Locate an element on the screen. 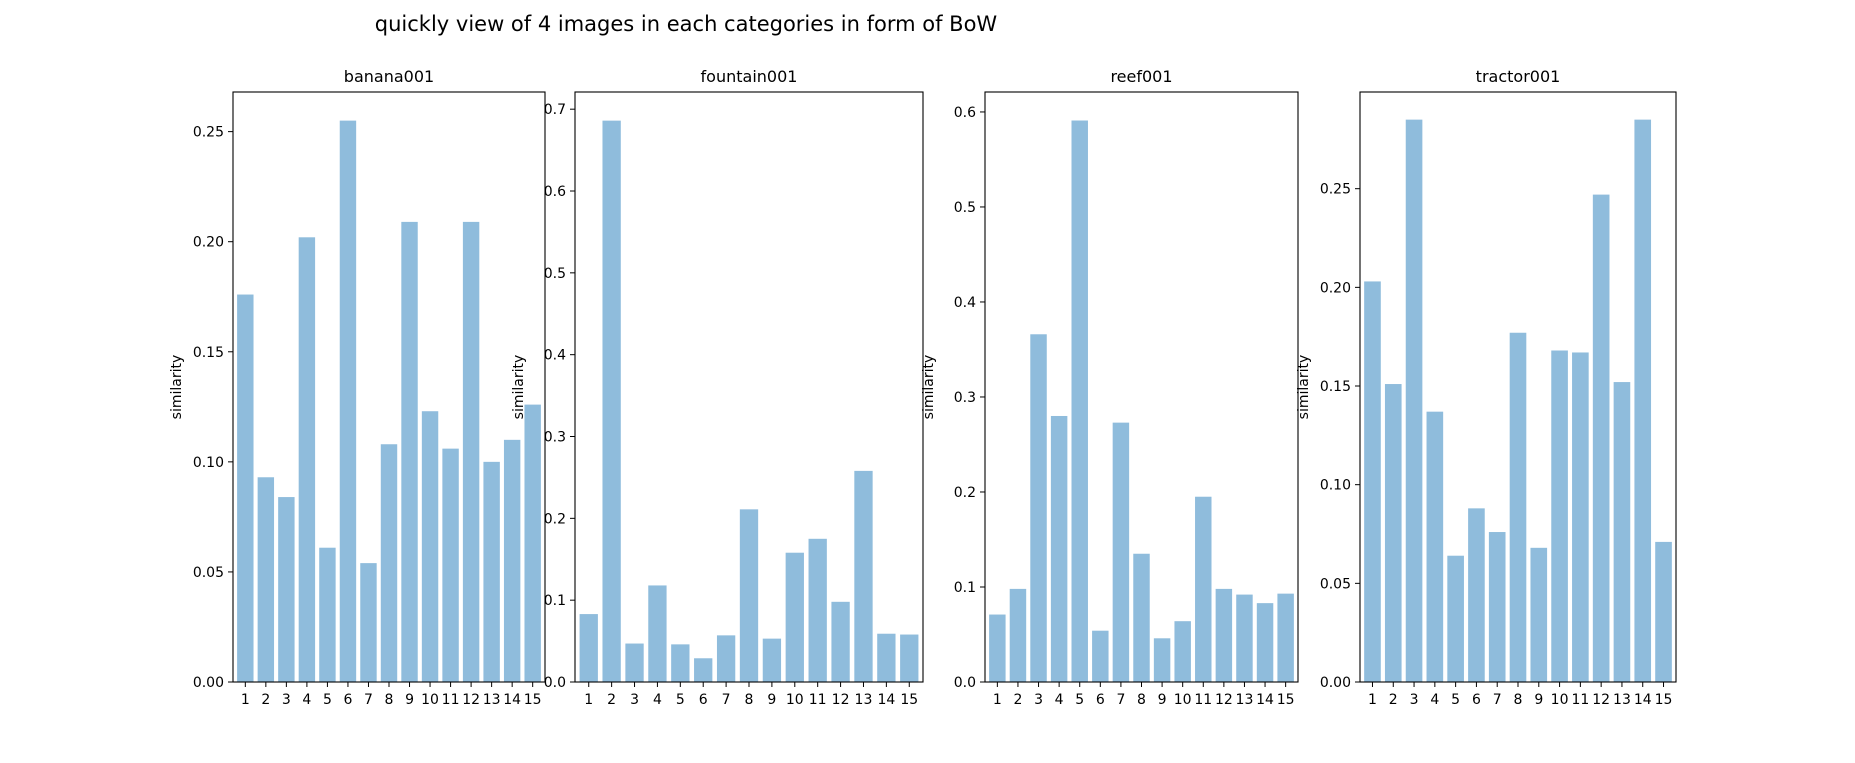 The height and width of the screenshot is (763, 1855). y-tick-label: 0.7 is located at coordinates (555, 110).